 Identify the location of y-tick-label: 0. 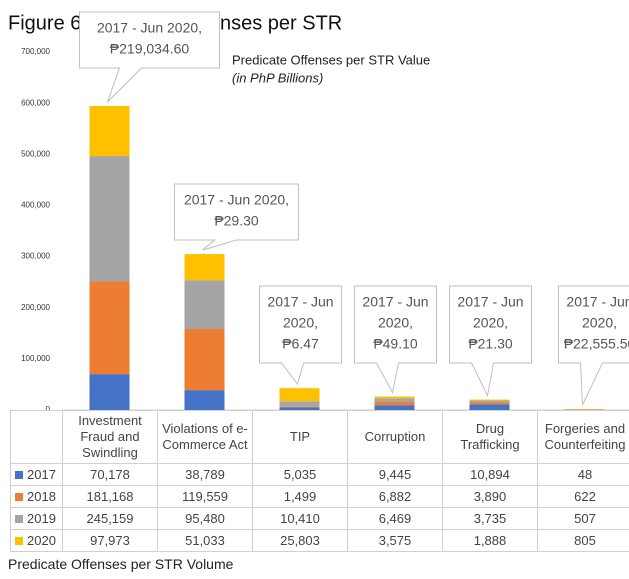
(48, 407).